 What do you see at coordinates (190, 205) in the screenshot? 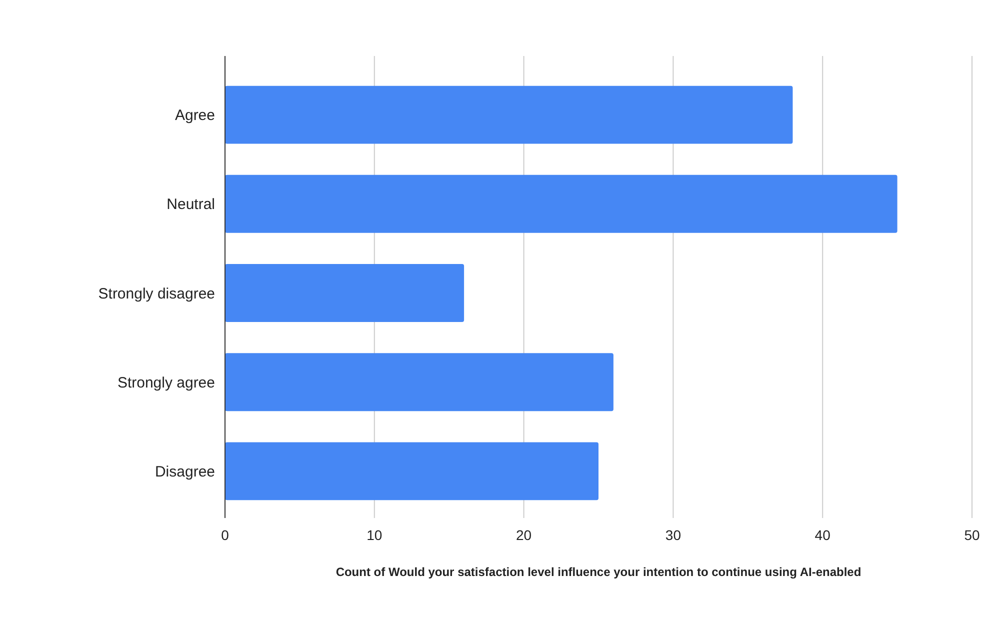
I see `y-tick-label: Neutral` at bounding box center [190, 205].